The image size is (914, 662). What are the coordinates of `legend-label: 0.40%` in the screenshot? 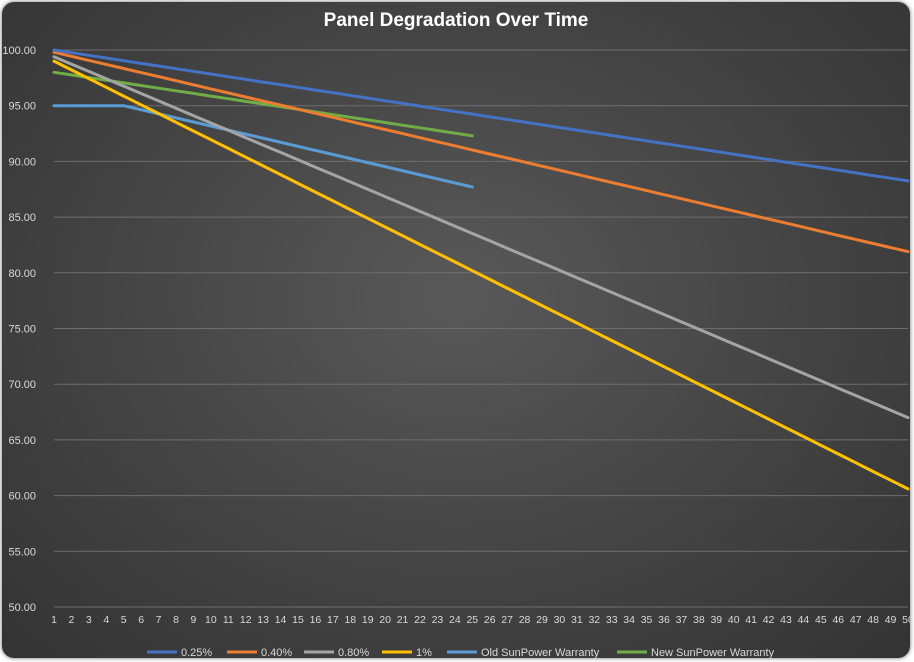 It's located at (276, 652).